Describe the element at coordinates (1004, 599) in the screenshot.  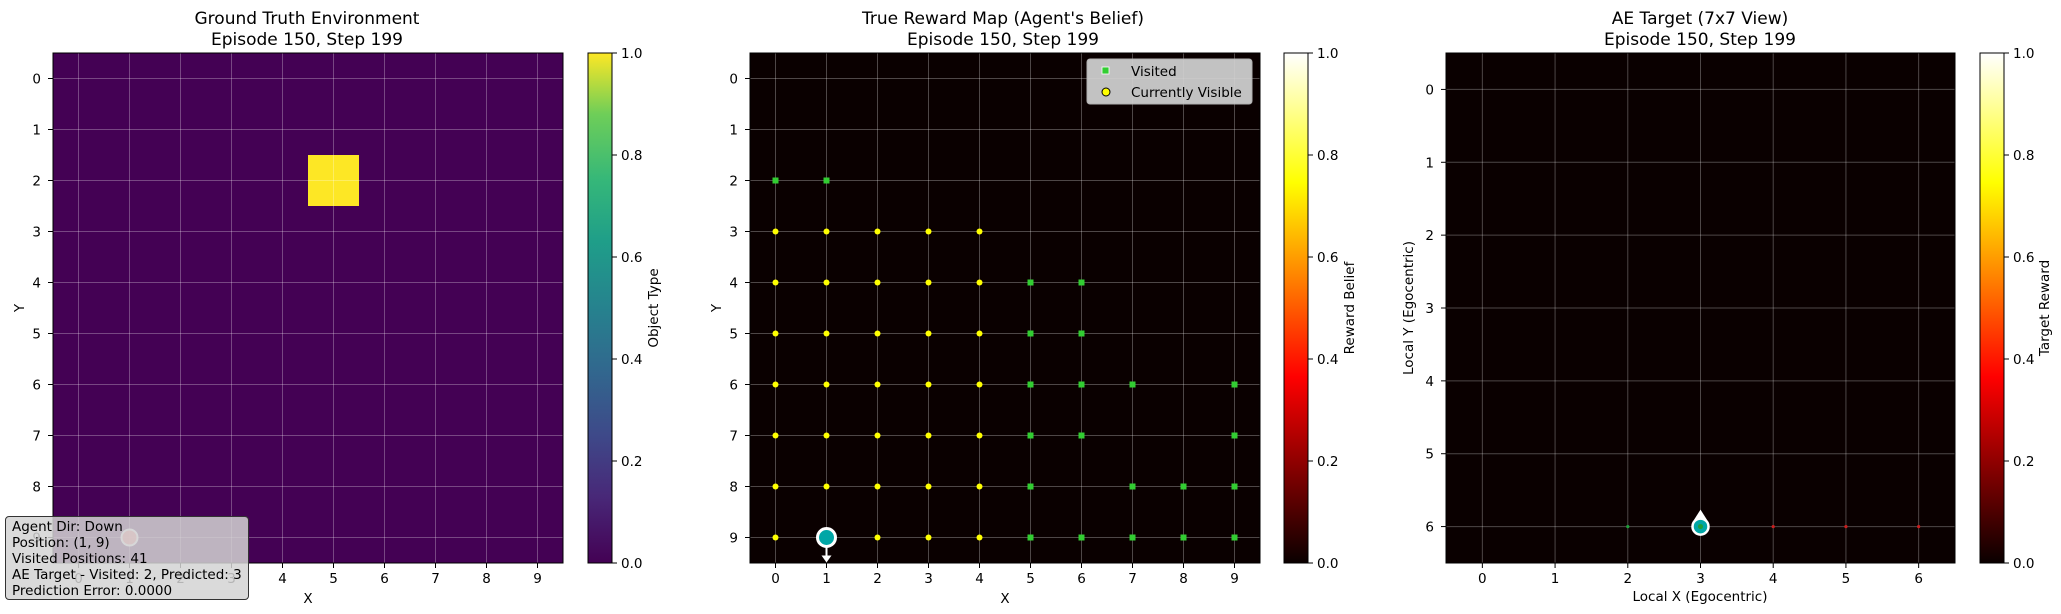
I see `middle-xlabel: X` at that location.